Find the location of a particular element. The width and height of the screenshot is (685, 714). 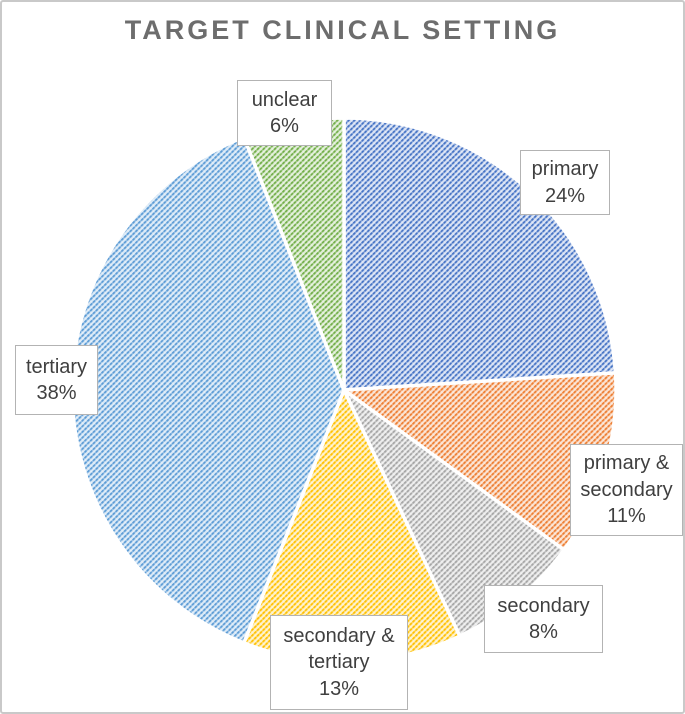

pie-label-text: unclear is located at coordinates (284, 99).